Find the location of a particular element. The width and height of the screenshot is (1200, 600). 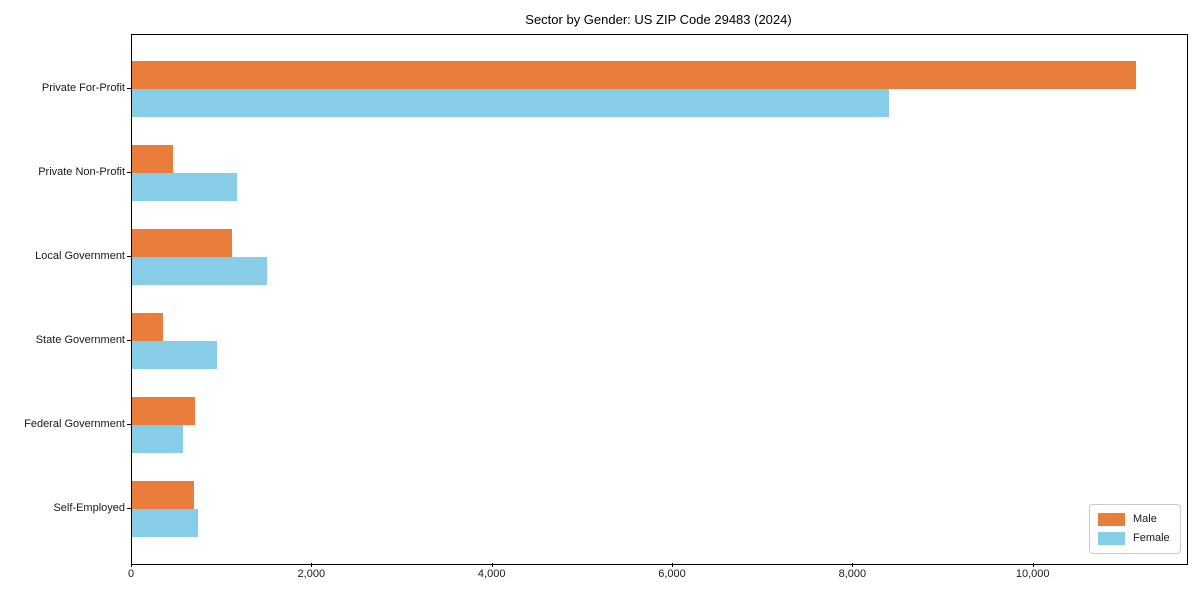

x-tick-label: 8,000 is located at coordinates (852, 574).